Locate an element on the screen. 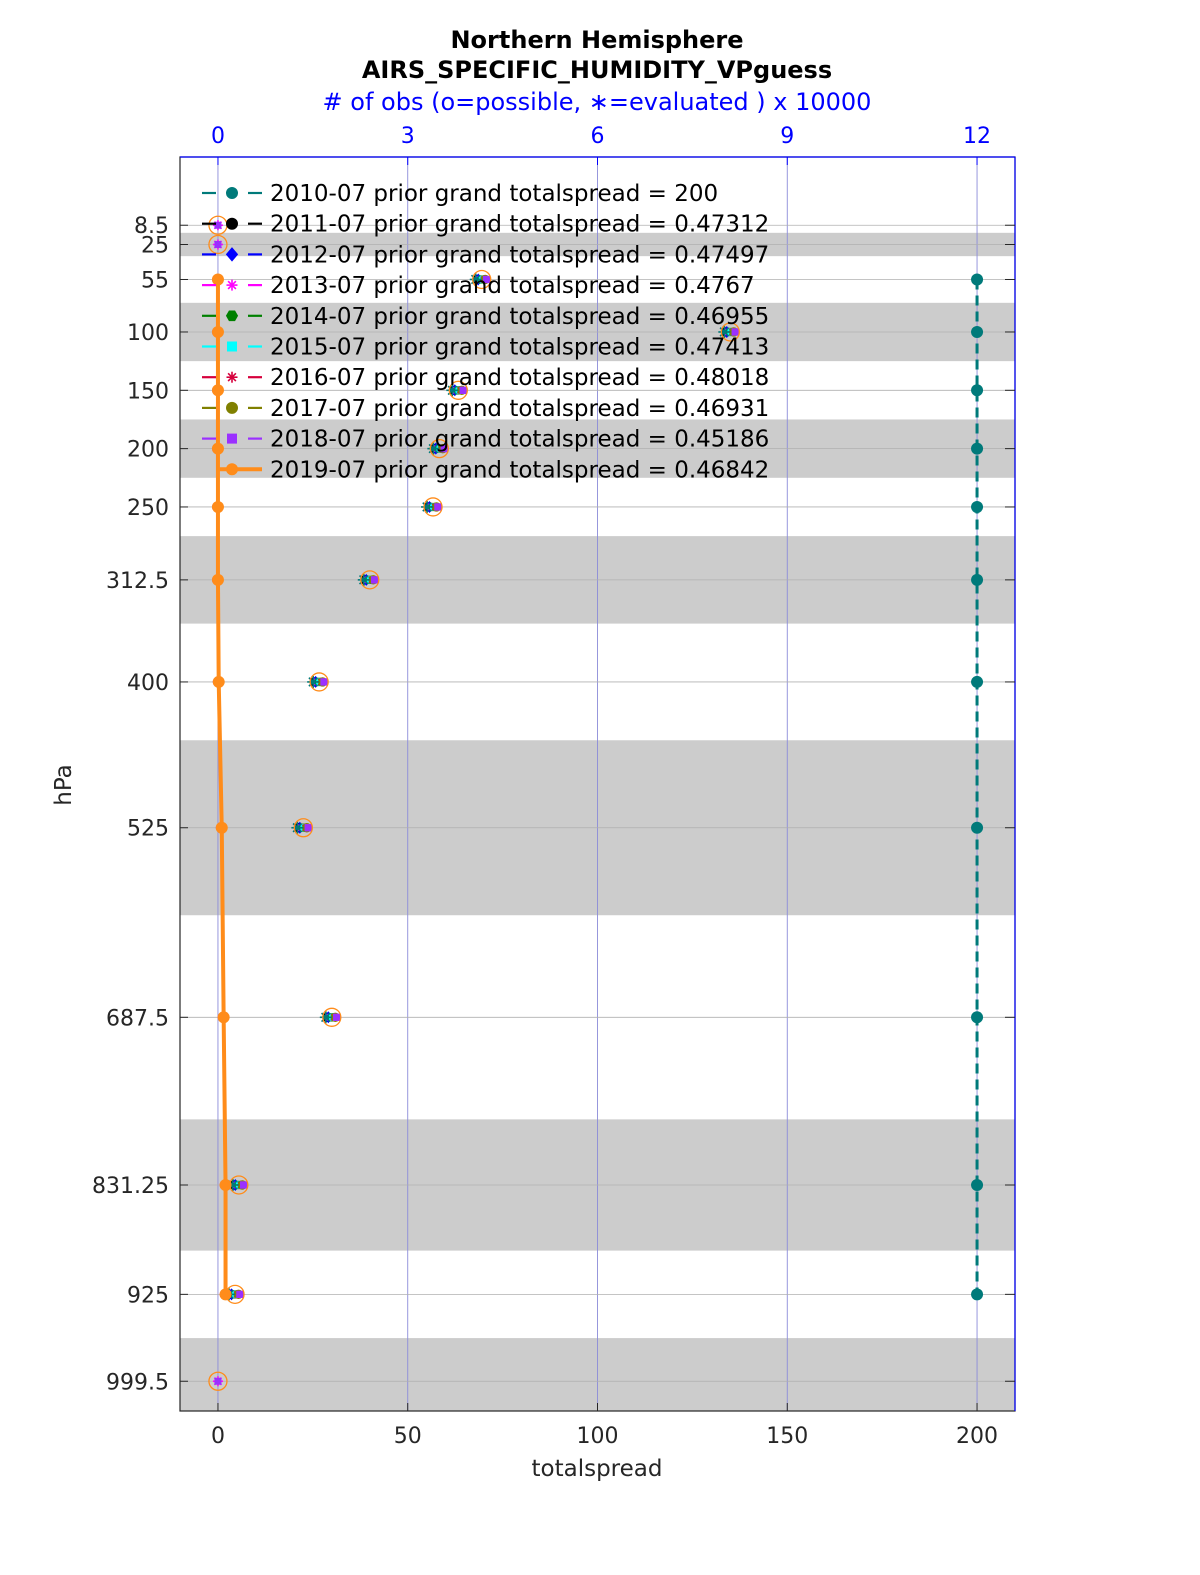 The height and width of the screenshot is (1575, 1200). y-tick-label: 250 is located at coordinates (148, 508).